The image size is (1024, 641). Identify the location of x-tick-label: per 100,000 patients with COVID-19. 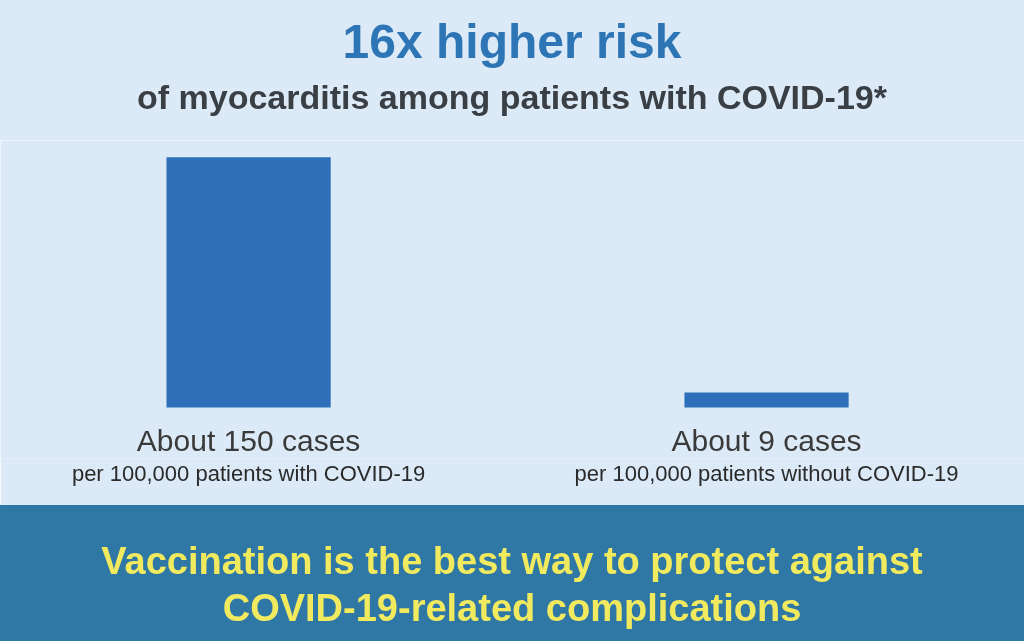
(248, 473).